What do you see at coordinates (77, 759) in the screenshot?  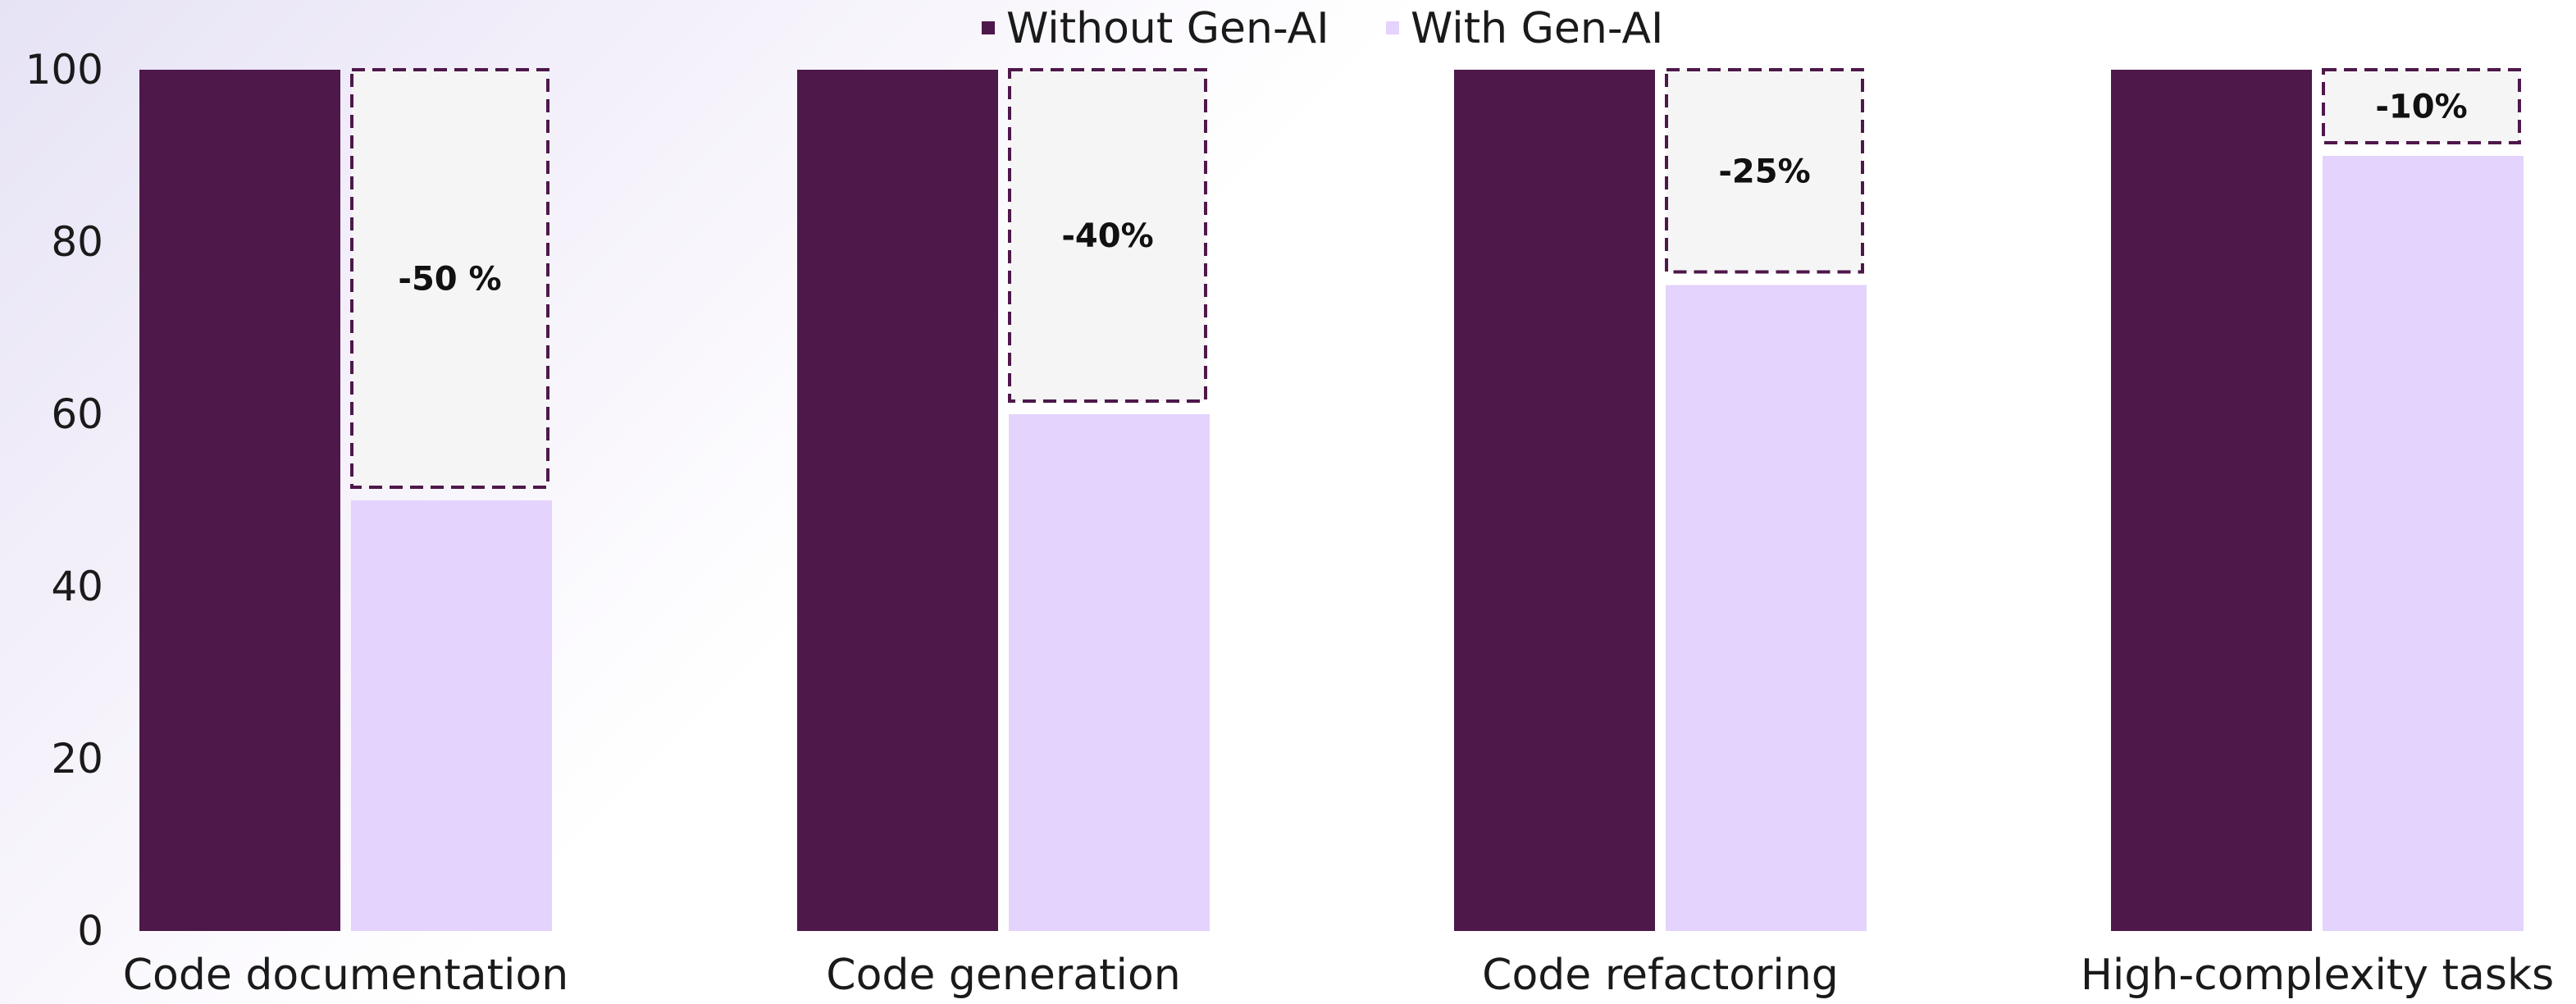 I see `y-tick-label: 20` at bounding box center [77, 759].